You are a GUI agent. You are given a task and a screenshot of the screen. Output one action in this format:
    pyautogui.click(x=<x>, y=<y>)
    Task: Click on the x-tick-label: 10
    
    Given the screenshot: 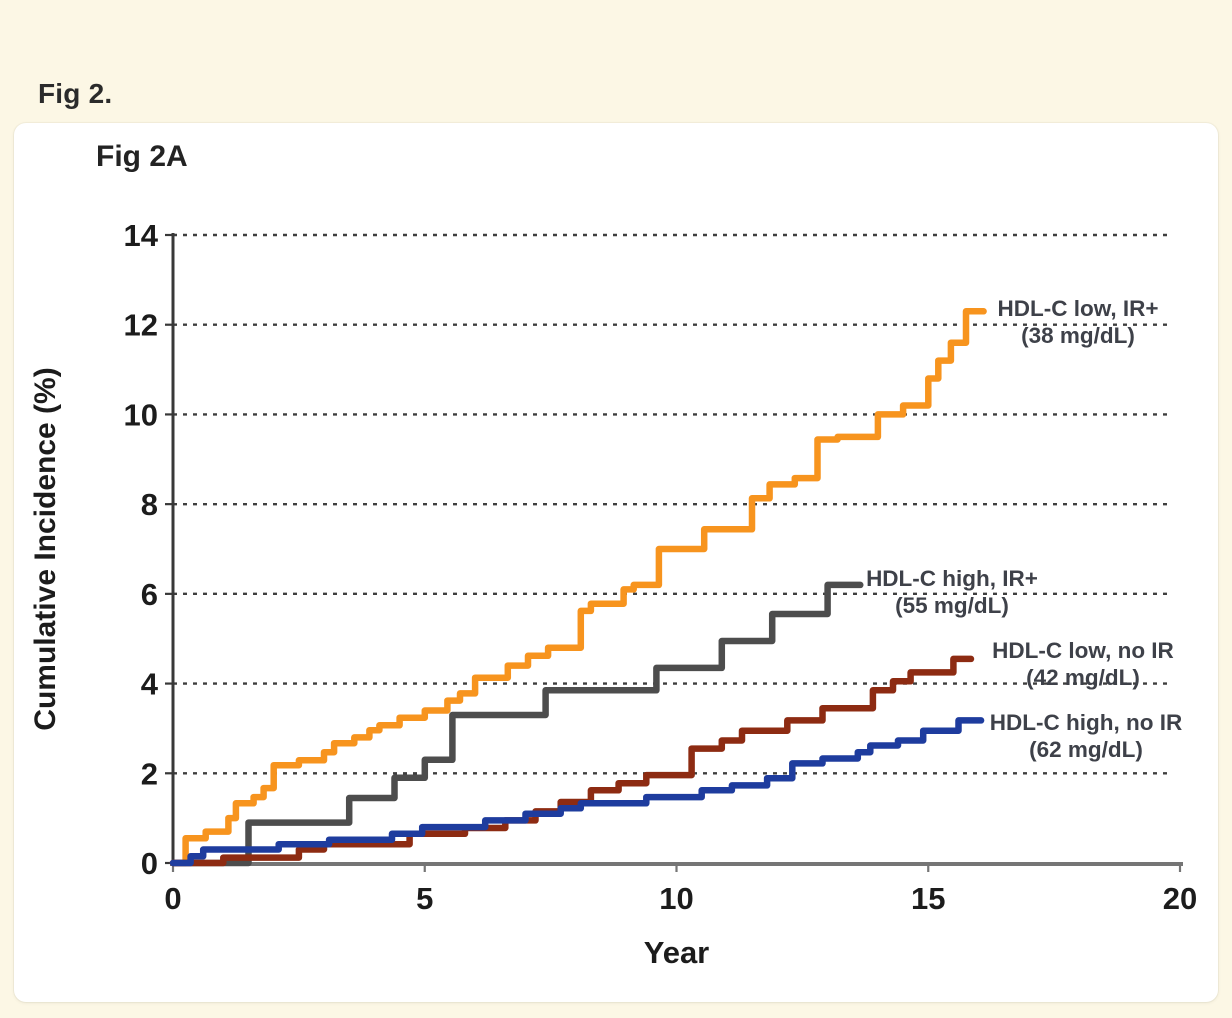 What is the action you would take?
    pyautogui.click(x=676, y=898)
    